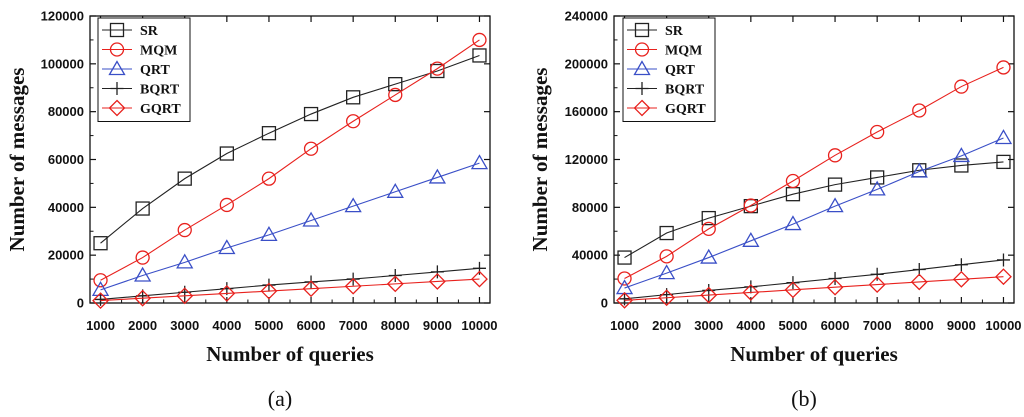 This screenshot has height=417, width=1024. Describe the element at coordinates (835, 325) in the screenshot. I see `x-tick-label: 6000` at that location.